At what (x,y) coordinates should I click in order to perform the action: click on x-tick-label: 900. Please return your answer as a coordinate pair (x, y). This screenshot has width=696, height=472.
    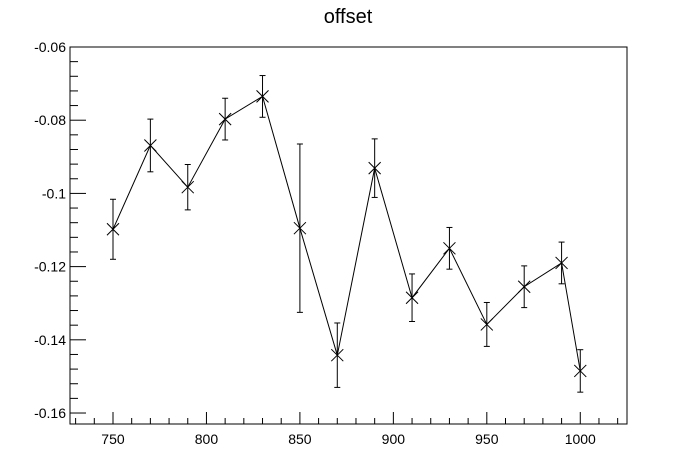
    Looking at the image, I should click on (394, 439).